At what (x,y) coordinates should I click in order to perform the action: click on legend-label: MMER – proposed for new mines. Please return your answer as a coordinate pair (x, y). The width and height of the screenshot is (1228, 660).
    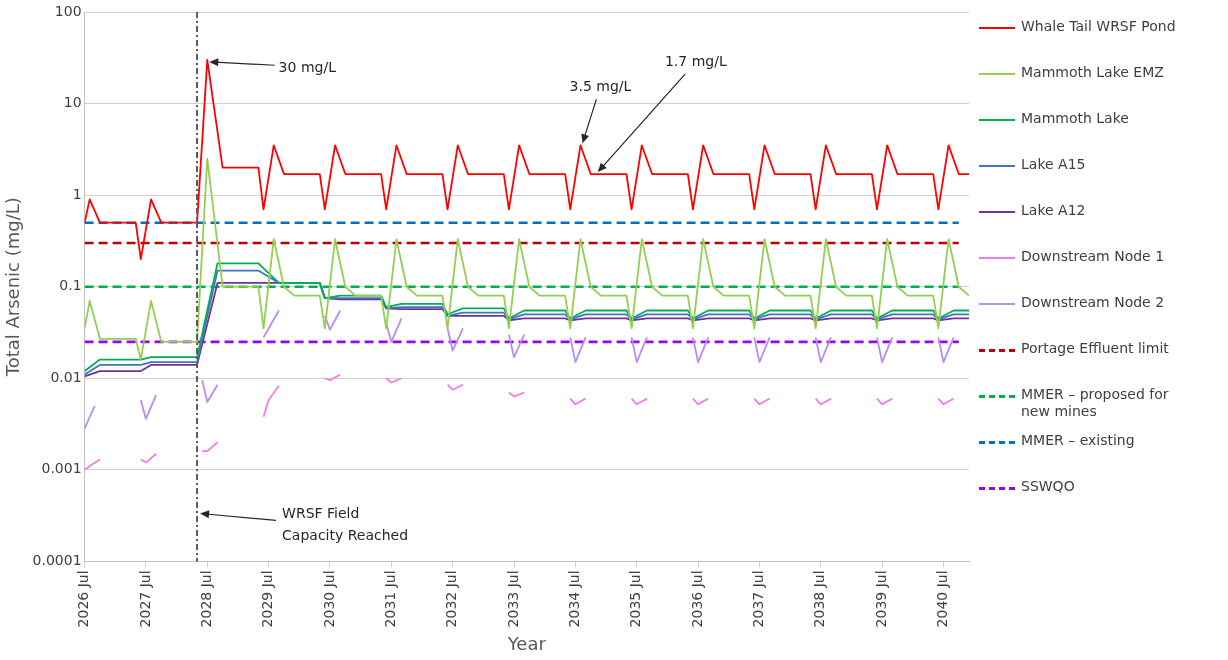
    Looking at the image, I should click on (1095, 403).